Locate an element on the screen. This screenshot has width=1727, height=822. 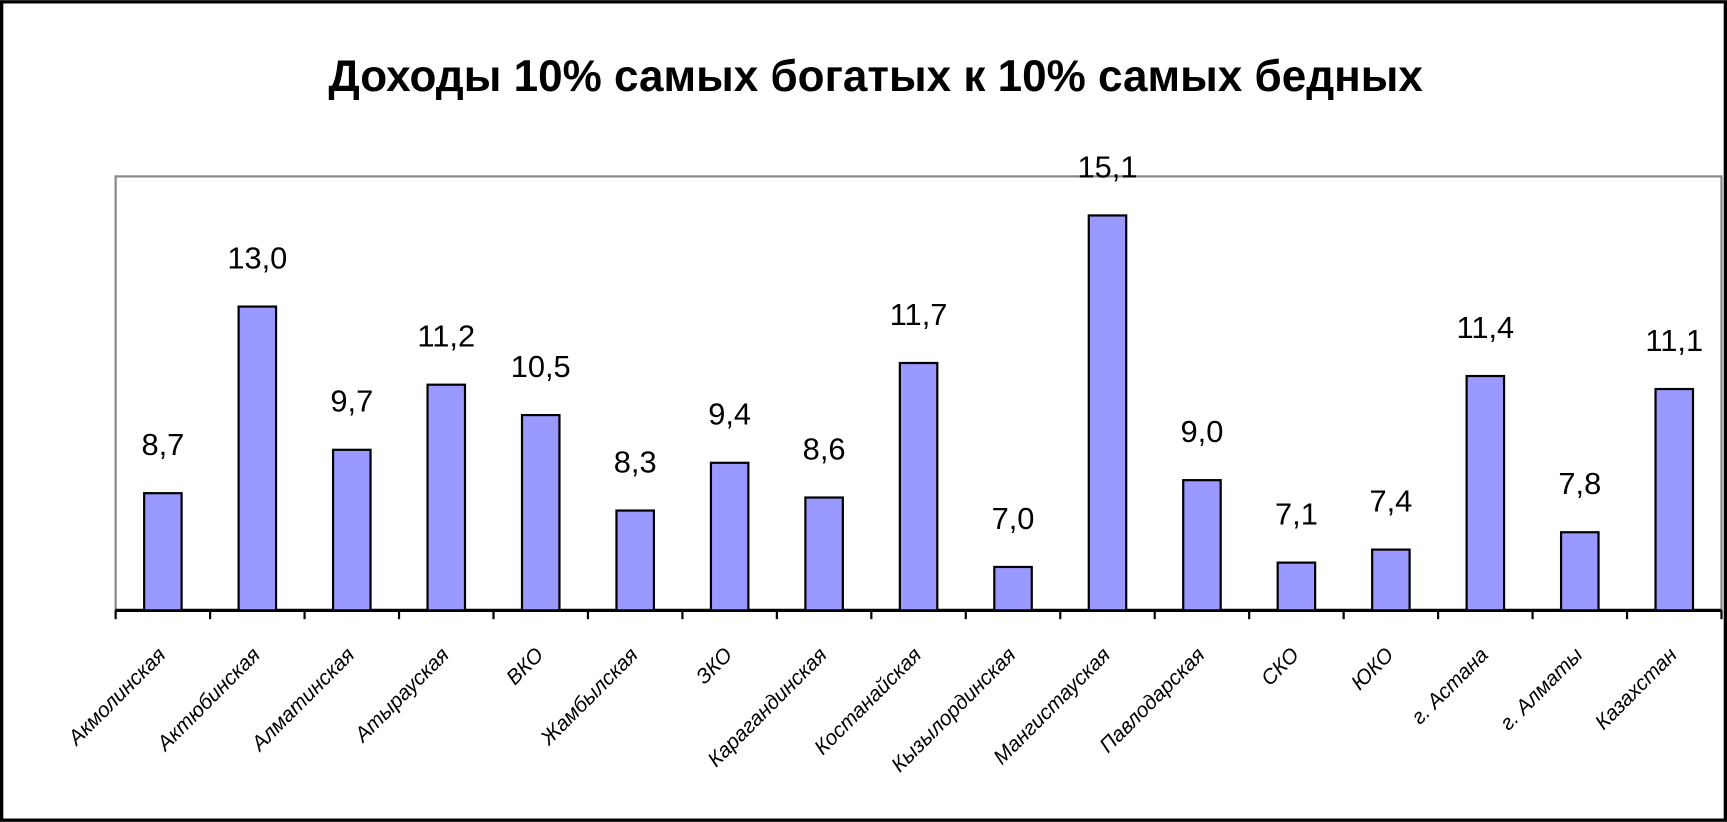
value-label: 11,7 is located at coordinates (919, 314).